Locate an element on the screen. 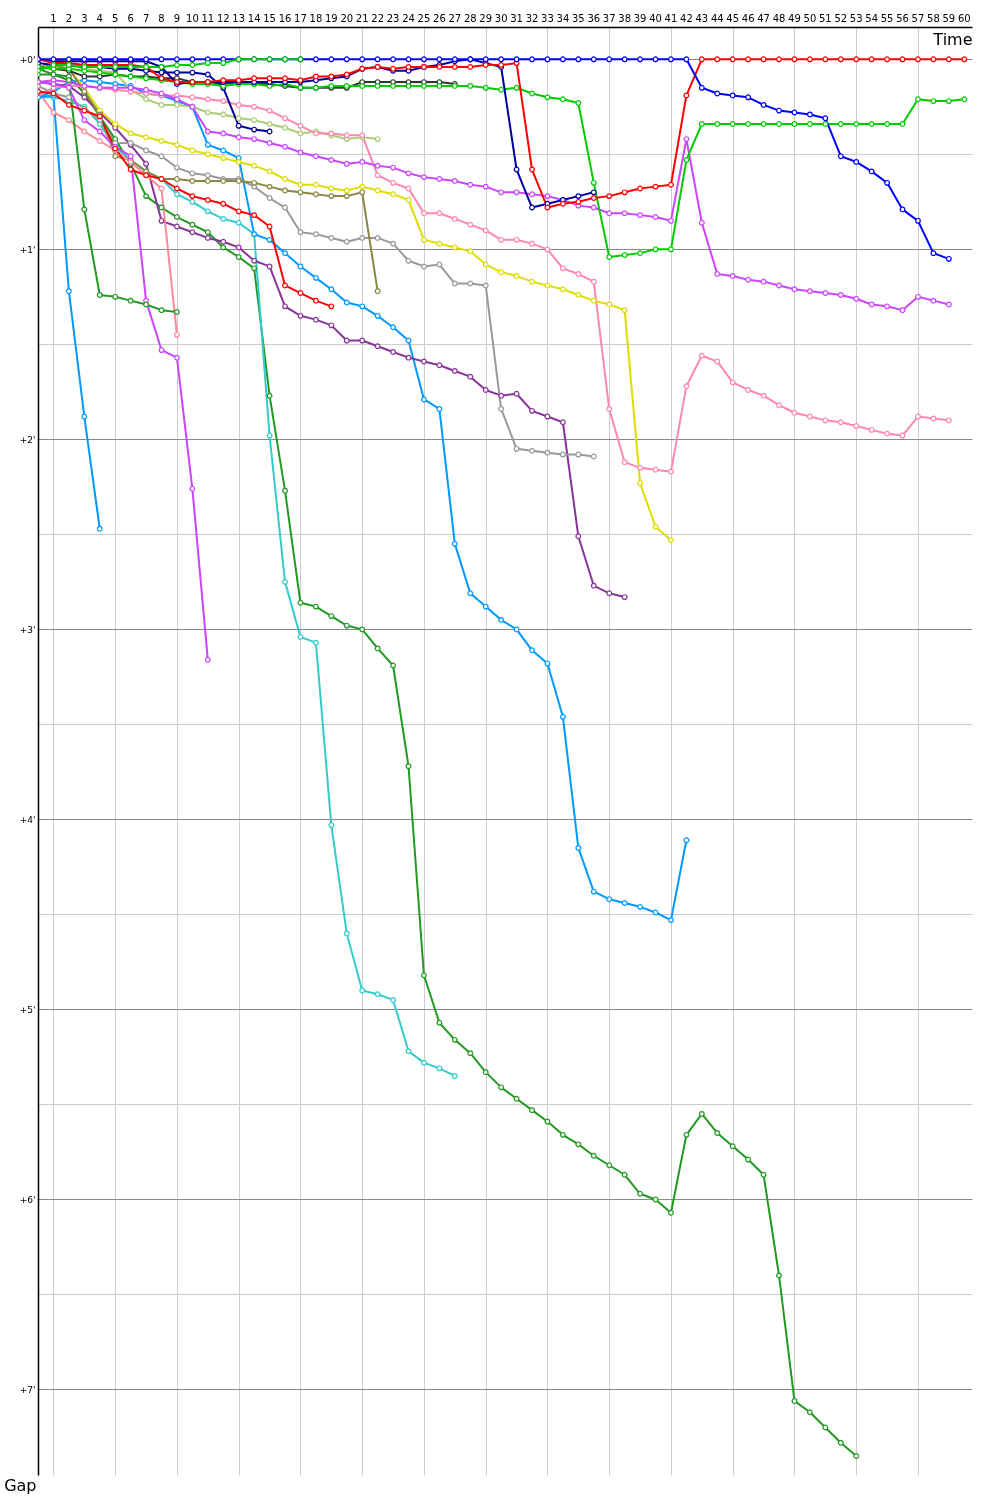 This screenshot has height=1500, width=1000. x-tick-label: 51 is located at coordinates (825, 18).